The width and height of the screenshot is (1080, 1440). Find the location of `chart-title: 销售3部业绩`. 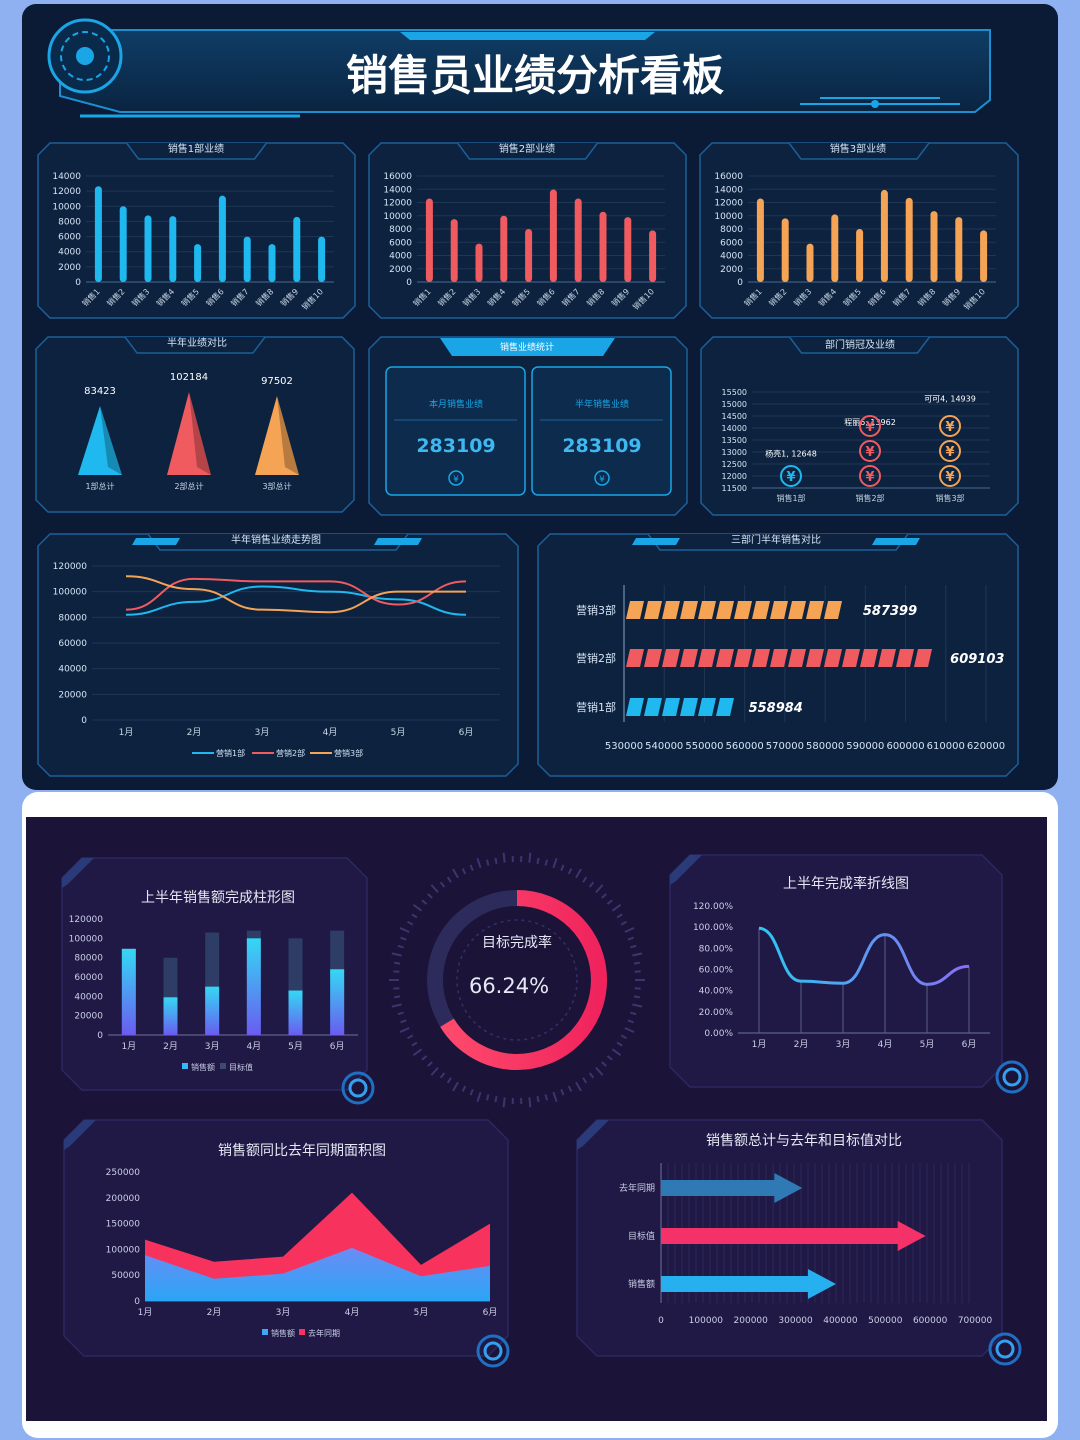

chart-title: 销售3部业绩 is located at coordinates (858, 148).